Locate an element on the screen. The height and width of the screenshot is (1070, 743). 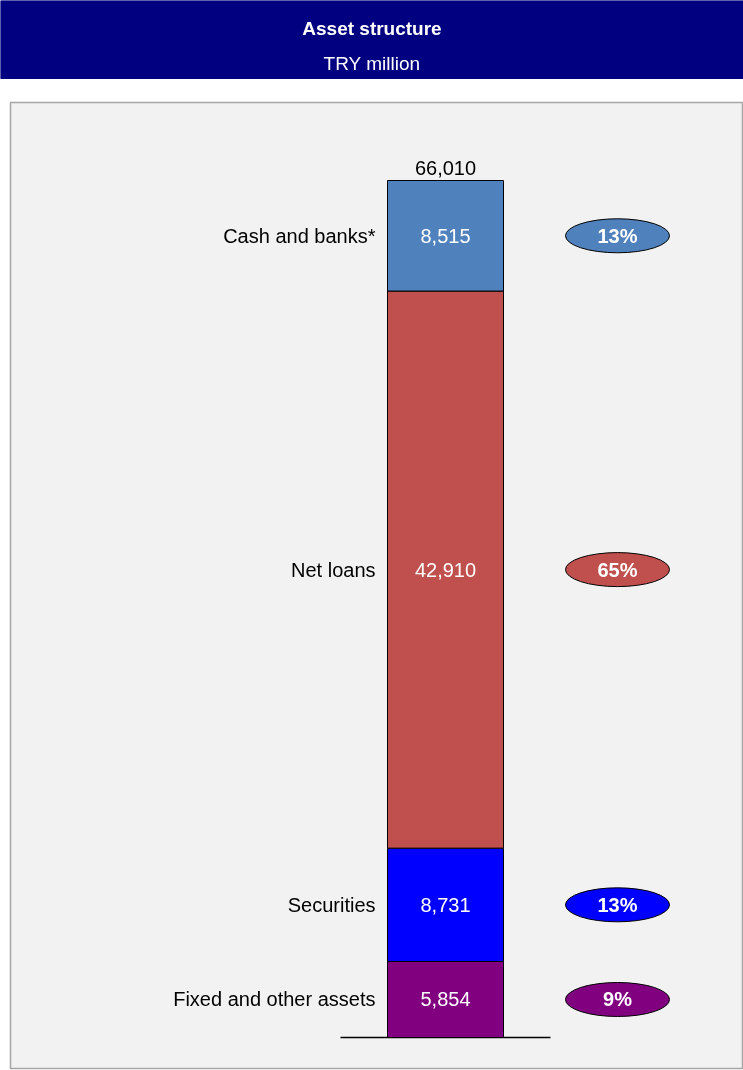
series-label: Securities is located at coordinates (331, 904).